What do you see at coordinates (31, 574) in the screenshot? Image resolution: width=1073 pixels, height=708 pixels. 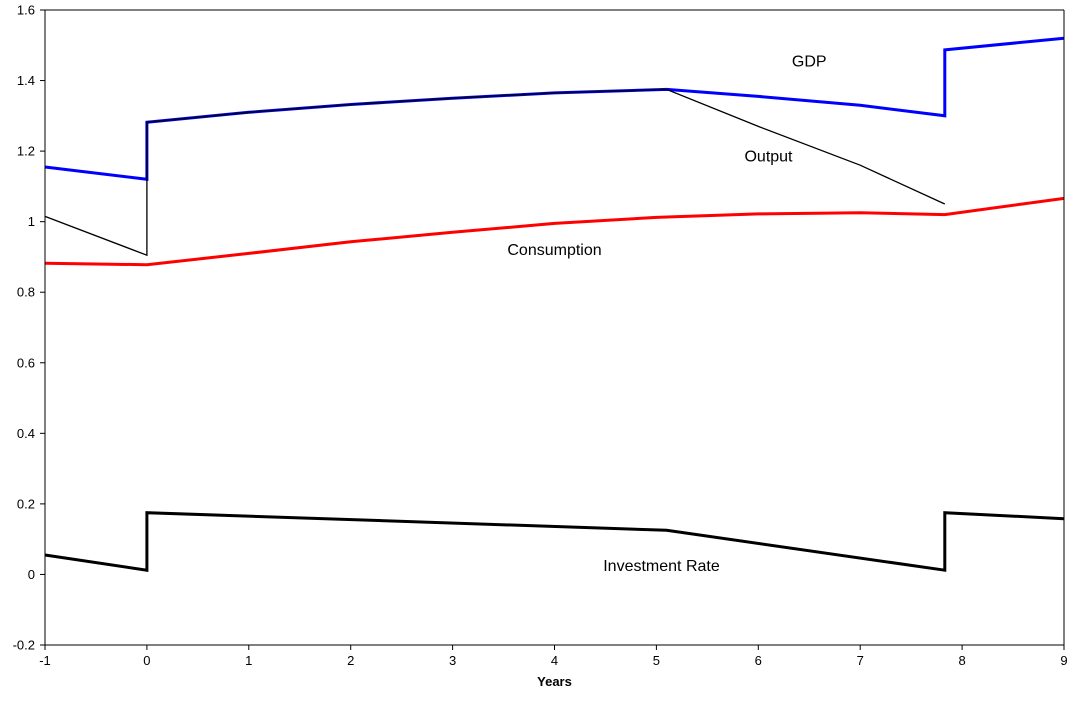 I see `y-tick-label: 0` at bounding box center [31, 574].